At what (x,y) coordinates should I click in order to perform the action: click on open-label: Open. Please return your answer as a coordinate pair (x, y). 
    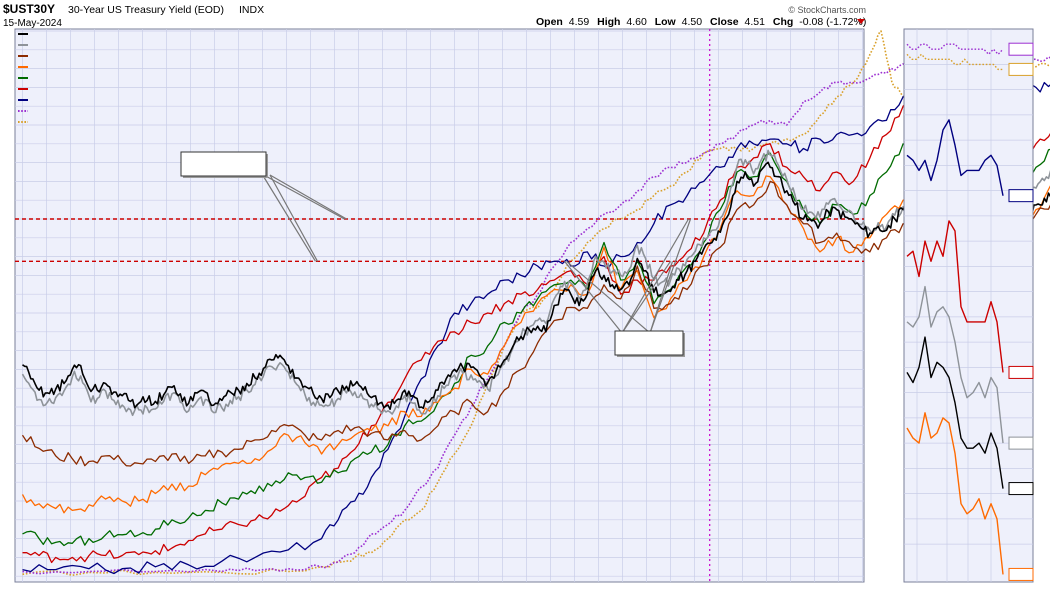
    Looking at the image, I should click on (549, 22).